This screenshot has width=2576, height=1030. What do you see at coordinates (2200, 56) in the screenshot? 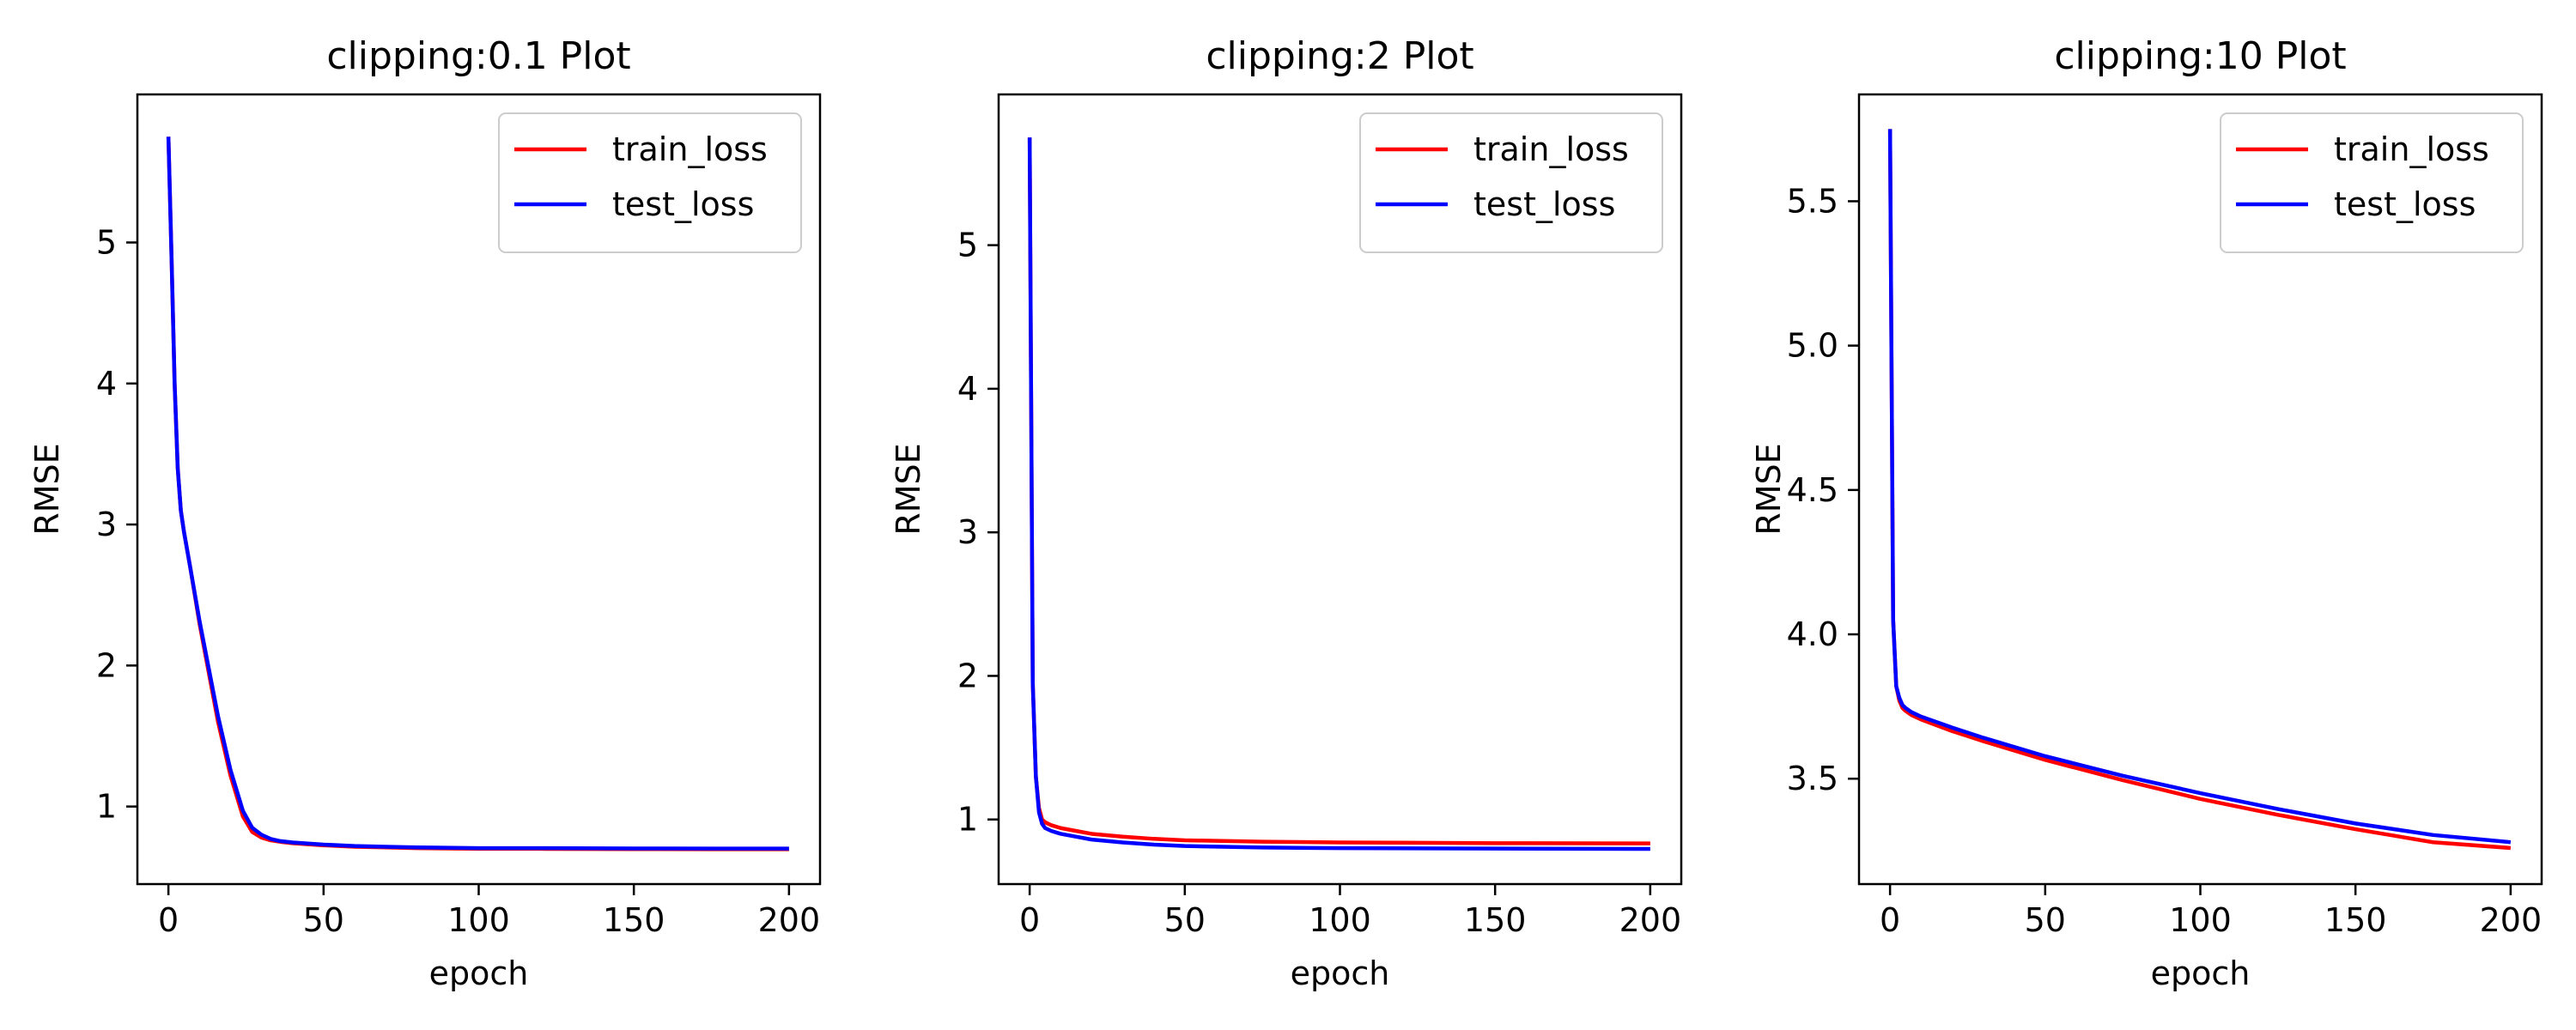
I see `chart-title: clipping:10 Plot` at bounding box center [2200, 56].